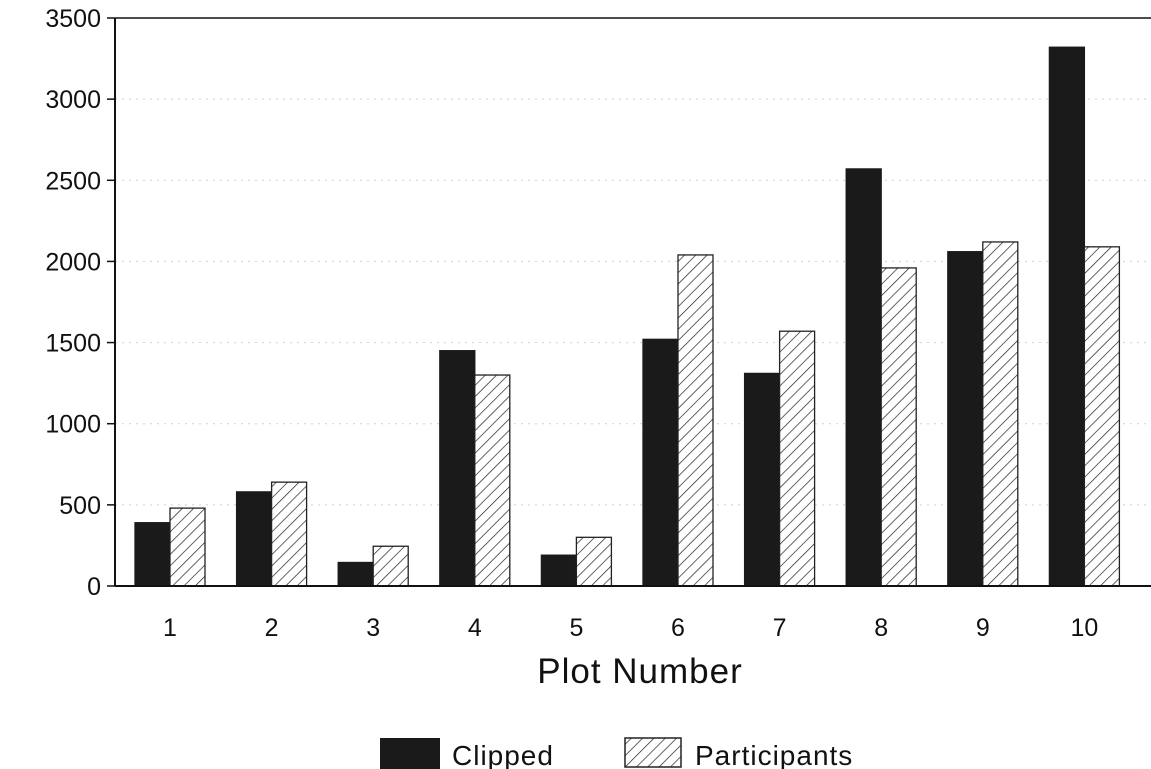  I want to click on y-tick-label: 2000, so click(73, 262).